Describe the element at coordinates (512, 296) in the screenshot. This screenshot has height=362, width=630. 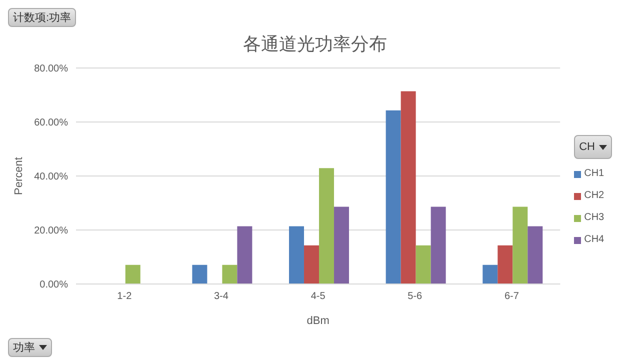
I see `x-tick-label: 6-7` at that location.